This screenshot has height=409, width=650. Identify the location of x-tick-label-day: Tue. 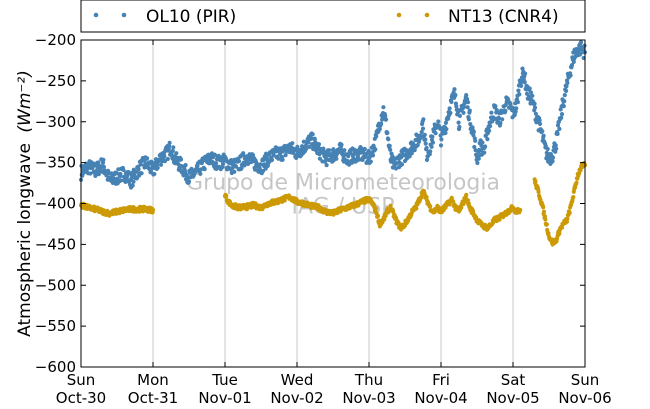
(224, 380).